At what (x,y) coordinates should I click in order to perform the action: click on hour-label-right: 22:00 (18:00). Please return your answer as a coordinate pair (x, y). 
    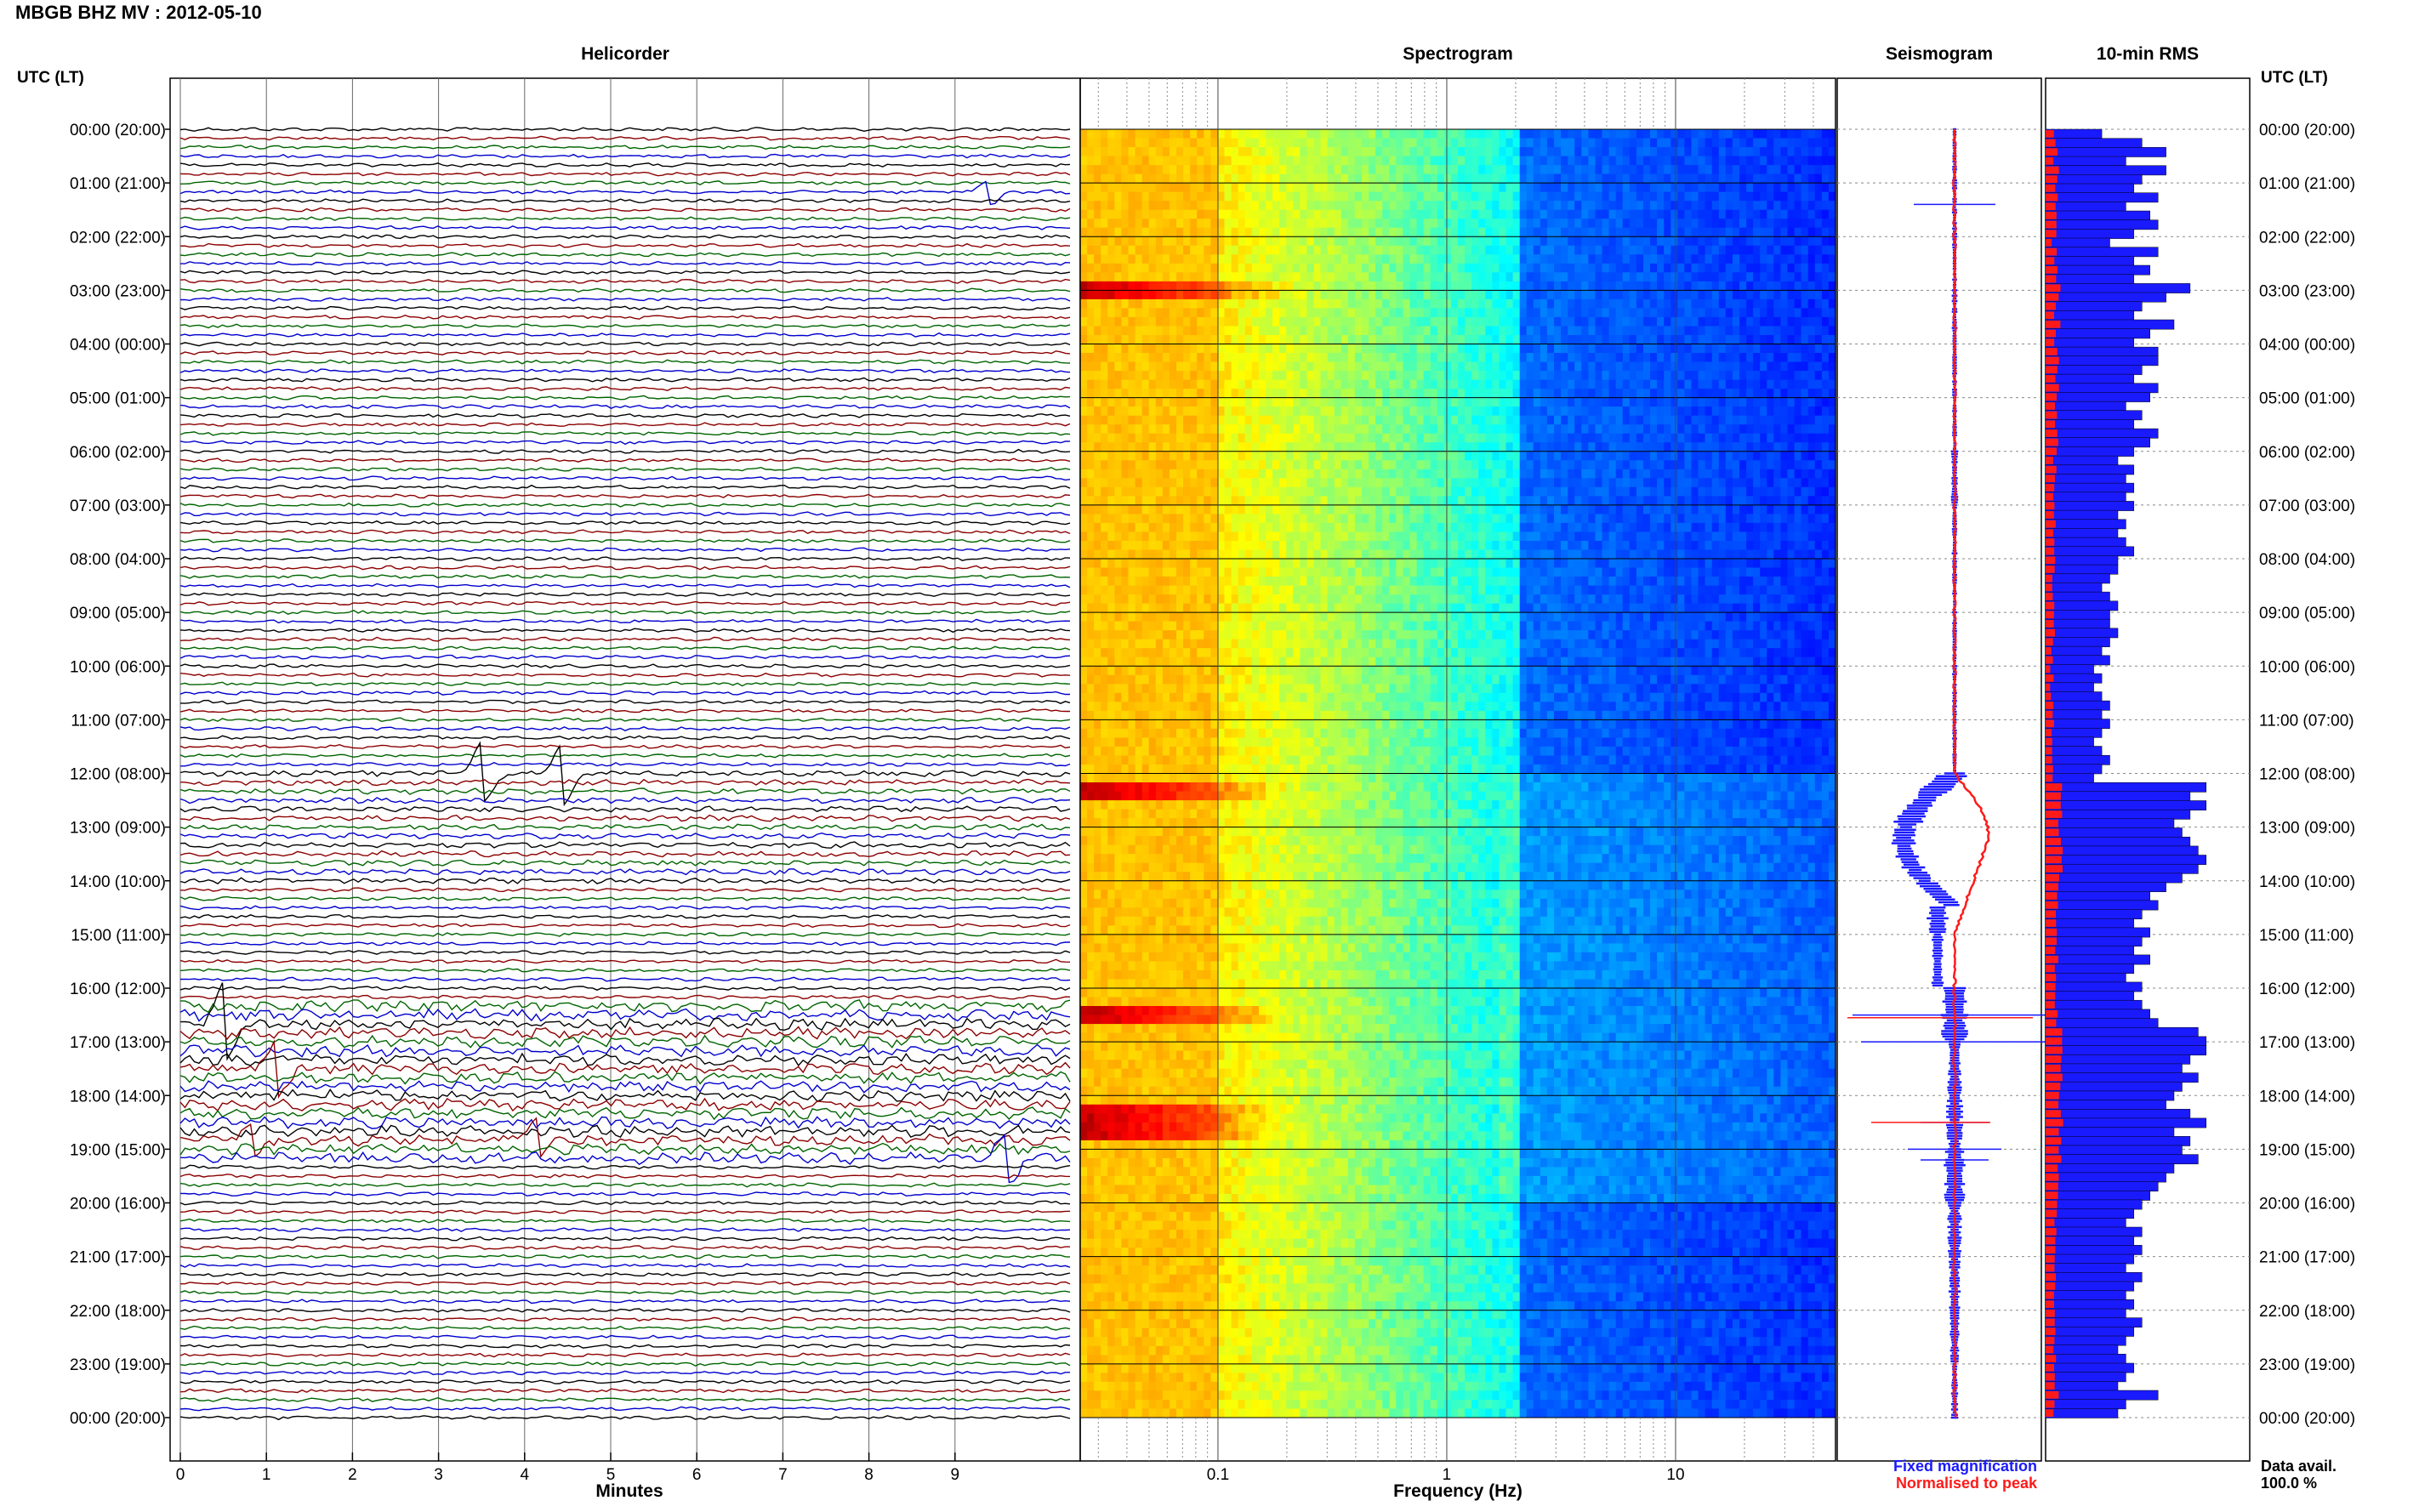
    Looking at the image, I should click on (2307, 1312).